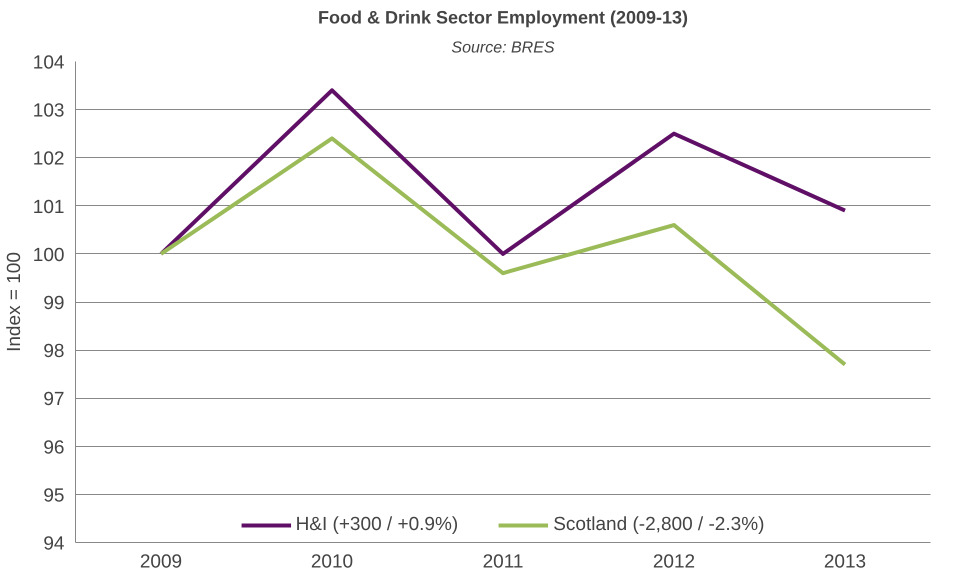  I want to click on legend-label: Scotland (-2,800 / -2.3%), so click(658, 525).